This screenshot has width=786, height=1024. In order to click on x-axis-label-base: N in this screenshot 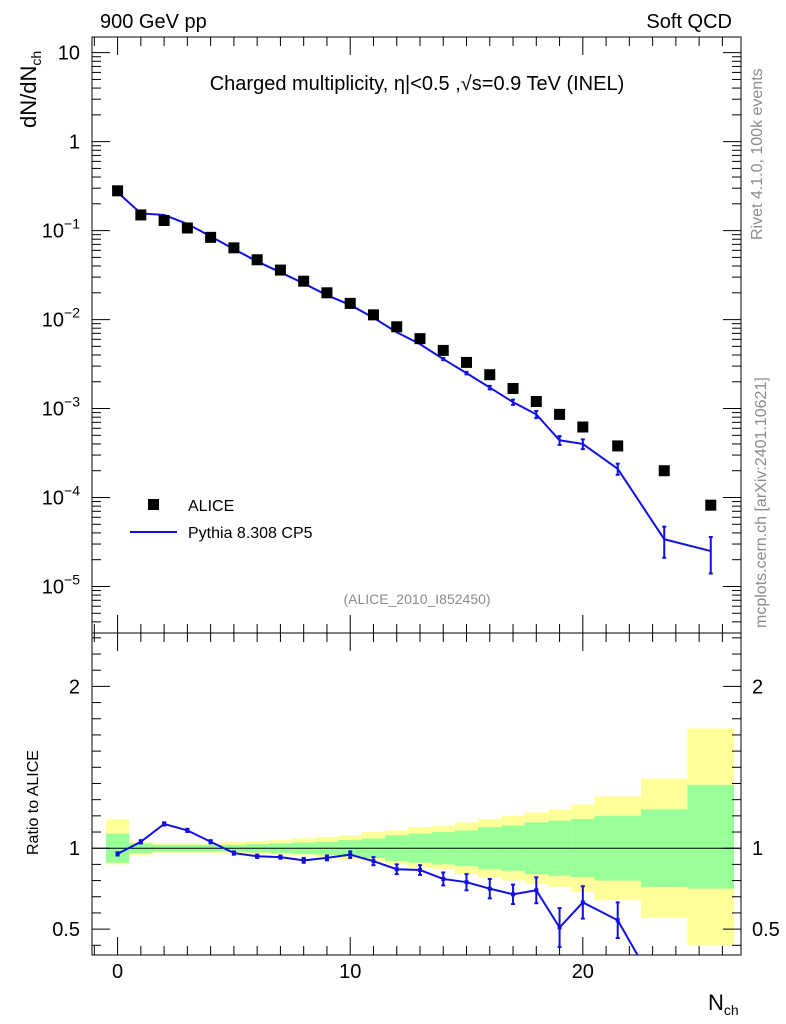, I will do `click(716, 1002)`.